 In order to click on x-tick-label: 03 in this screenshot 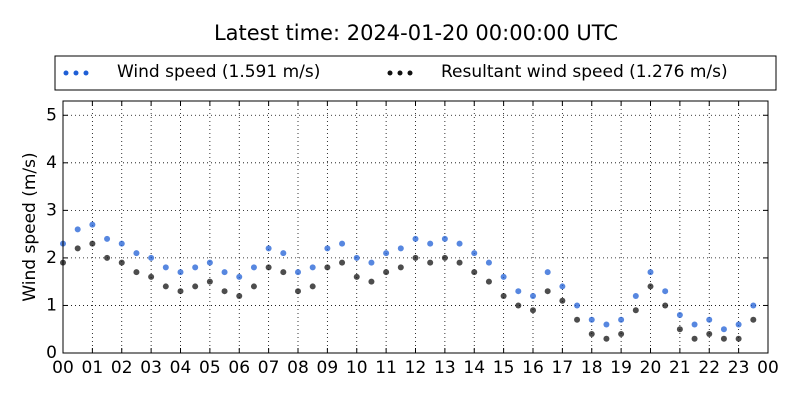, I will do `click(151, 368)`.